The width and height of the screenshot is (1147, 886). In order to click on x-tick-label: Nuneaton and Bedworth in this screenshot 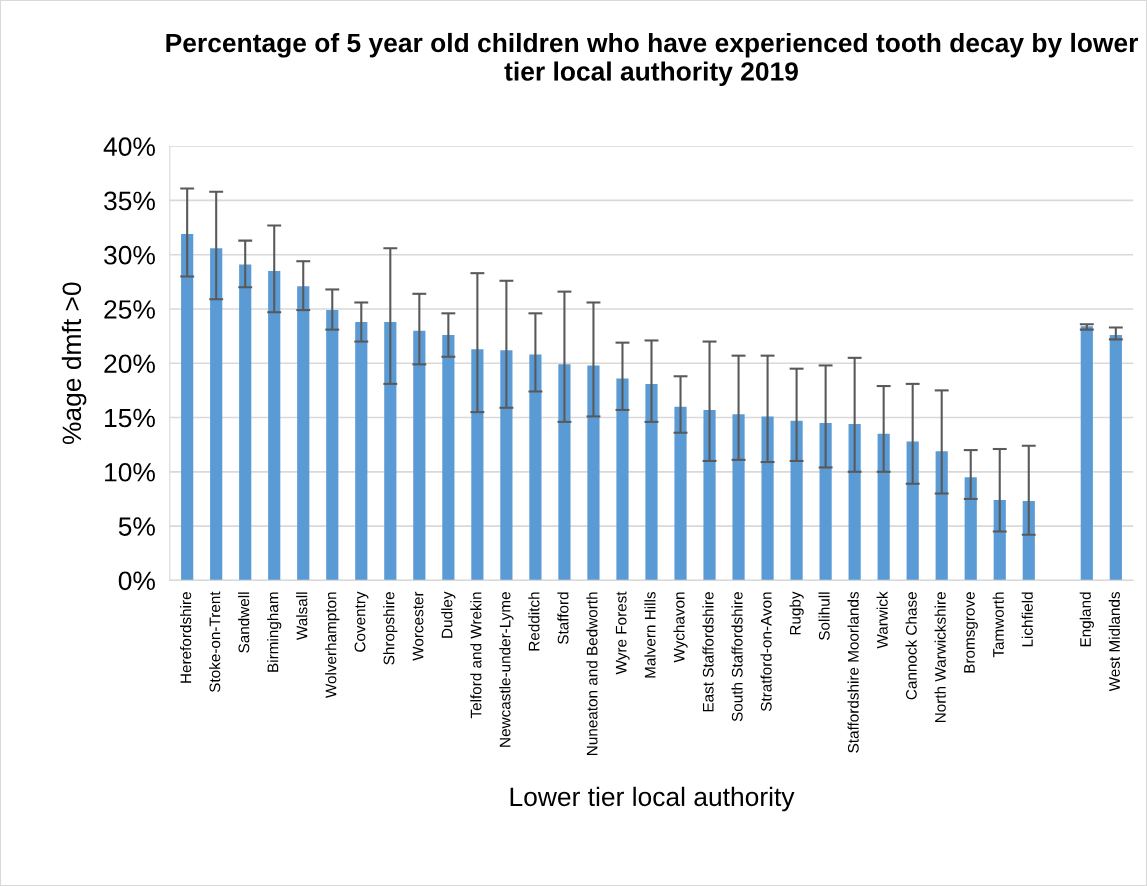, I will do `click(592, 673)`.